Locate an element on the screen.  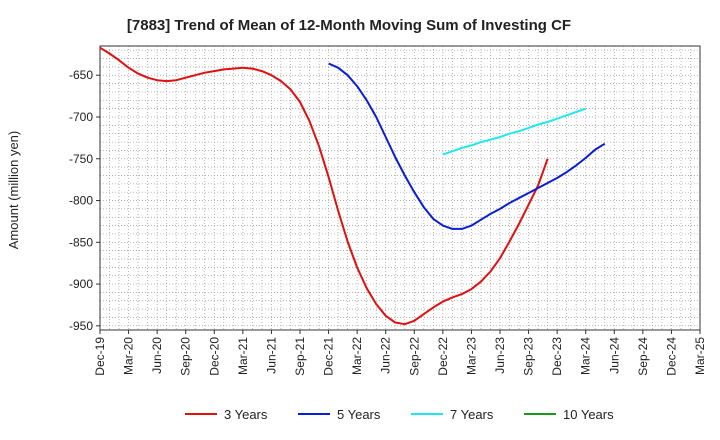
x-tick-label: Dec-20 is located at coordinates (214, 356).